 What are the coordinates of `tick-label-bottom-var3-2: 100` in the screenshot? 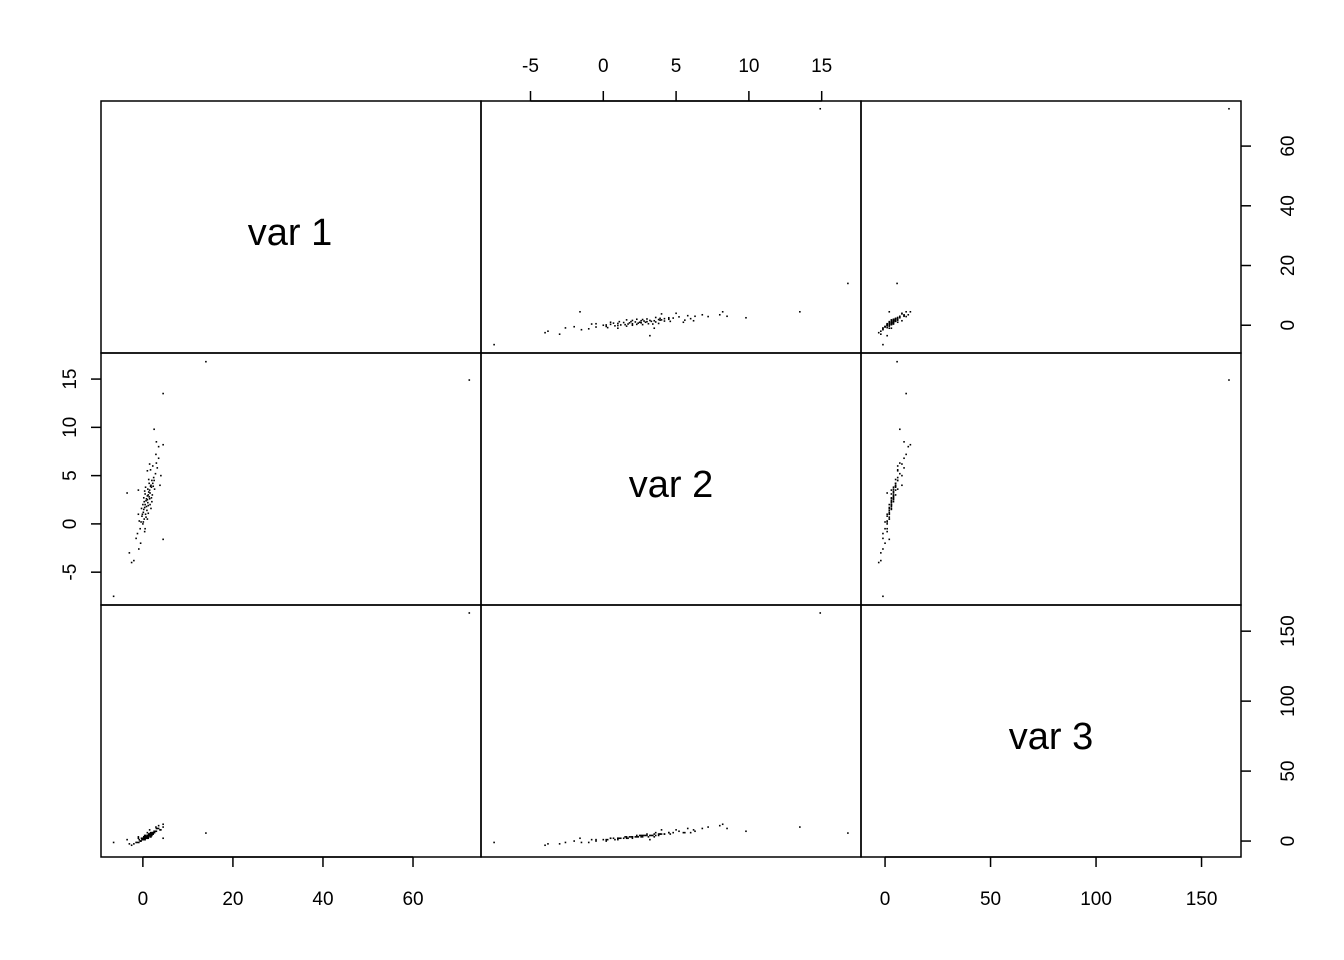 It's located at (1096, 899).